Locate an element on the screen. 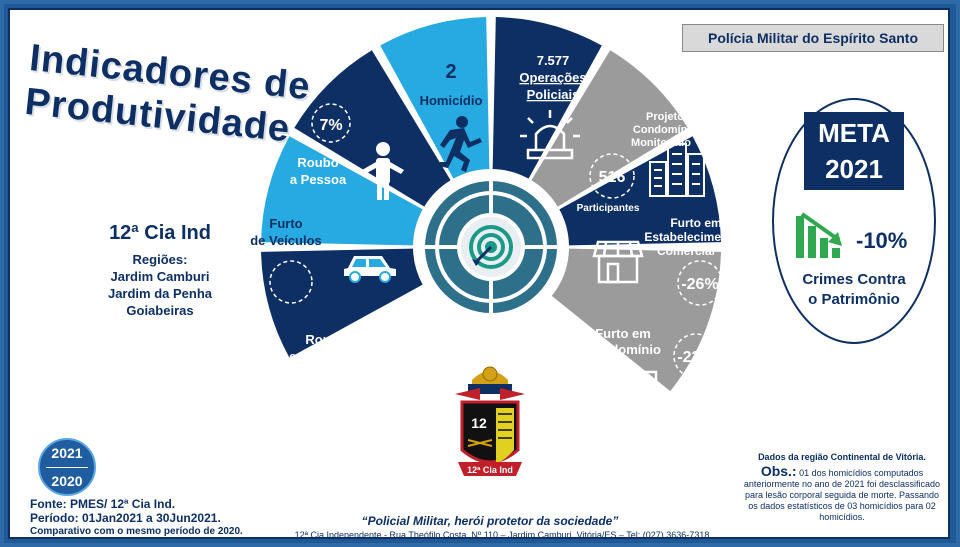 Image resolution: width=960 pixels, height=547 pixels. homicidio-value: 2 is located at coordinates (450, 72).